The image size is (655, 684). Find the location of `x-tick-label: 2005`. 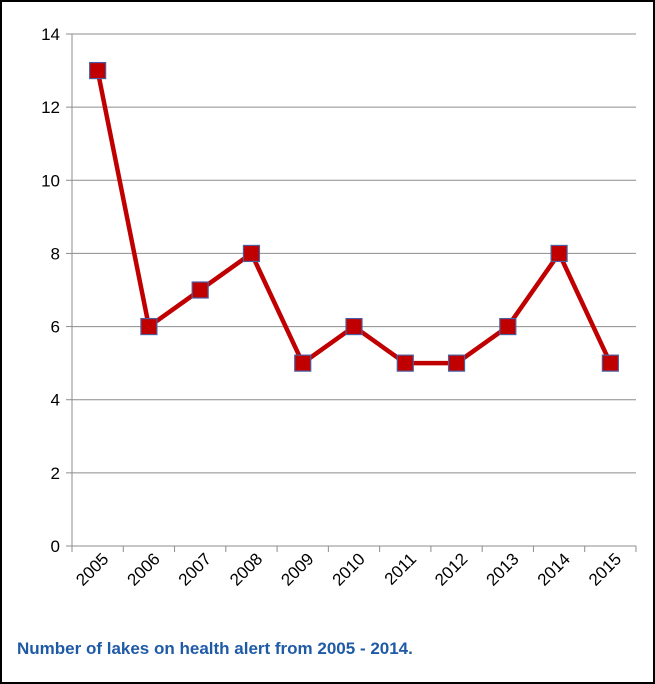

x-tick-label: 2005 is located at coordinates (92, 569).